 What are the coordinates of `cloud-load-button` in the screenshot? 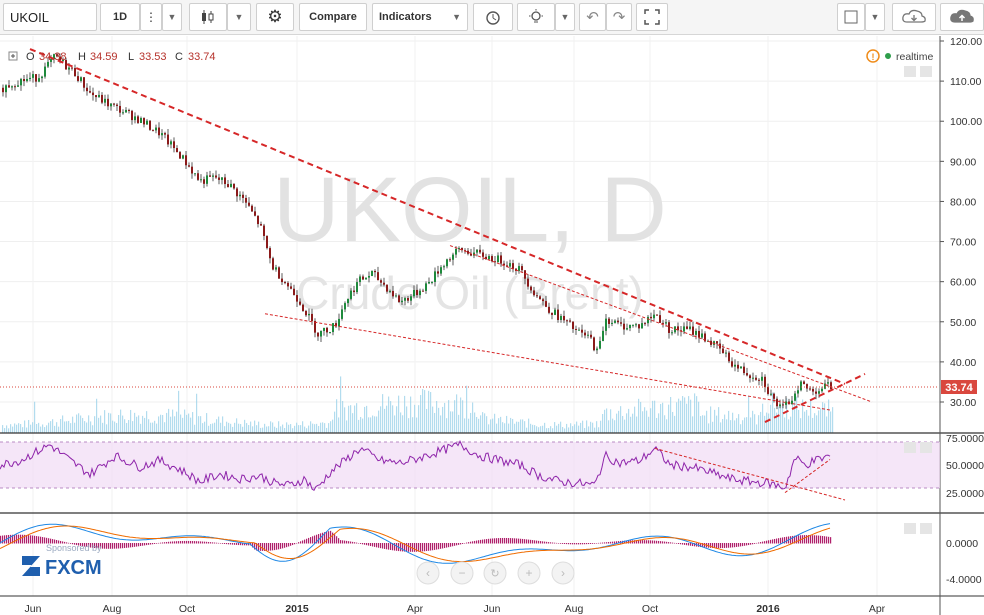 It's located at (962, 17).